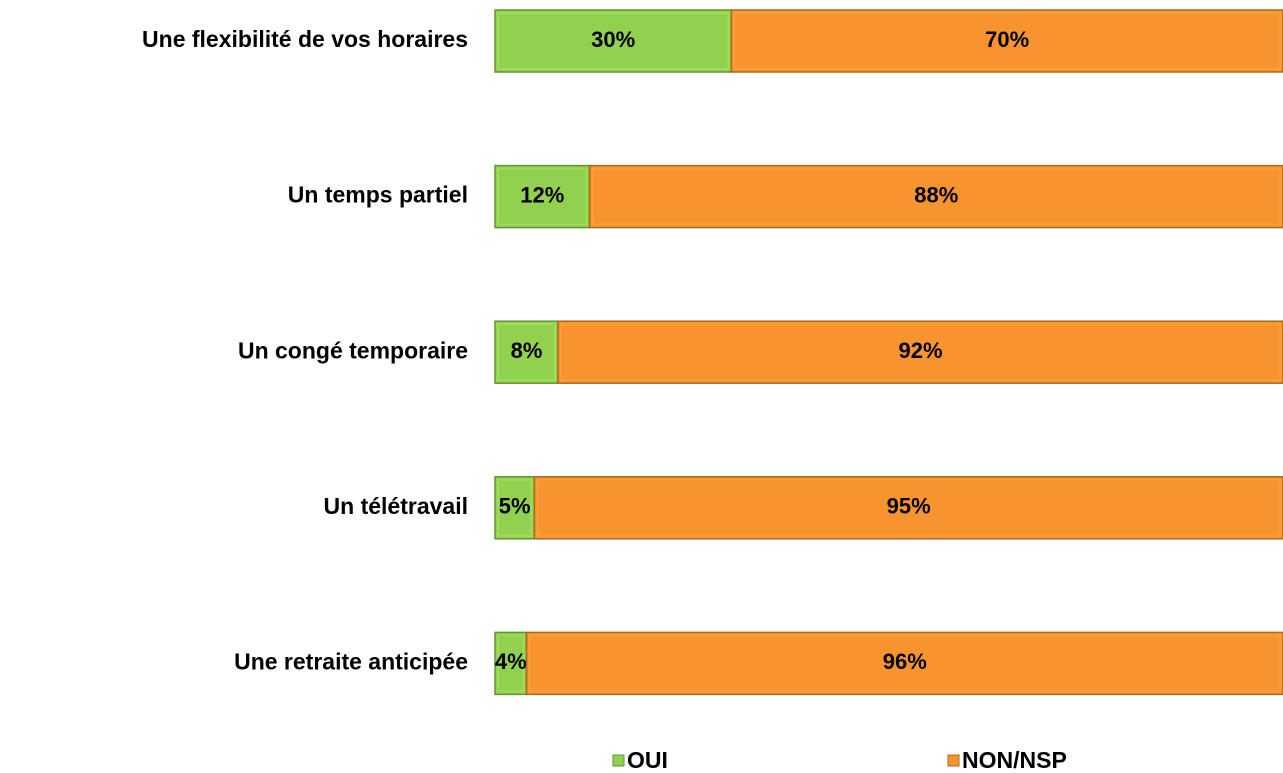  Describe the element at coordinates (353, 350) in the screenshot. I see `category-label: Un congé temporaire` at that location.